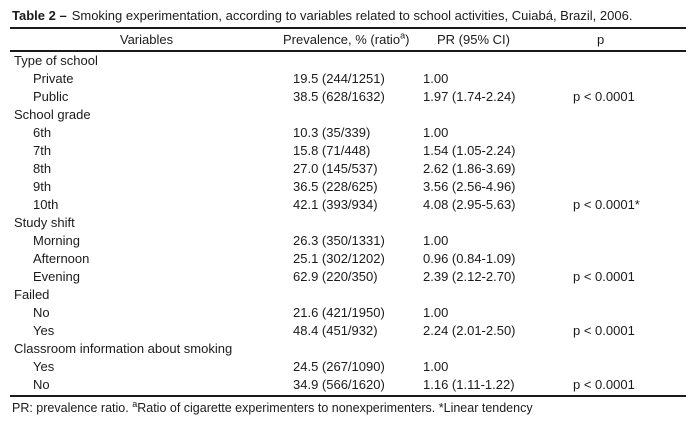 The image size is (696, 434). Describe the element at coordinates (348, 151) in the screenshot. I see `table-row-item: 7th 15.8 (71/448) 1.54 (1.05-2.24)` at that location.